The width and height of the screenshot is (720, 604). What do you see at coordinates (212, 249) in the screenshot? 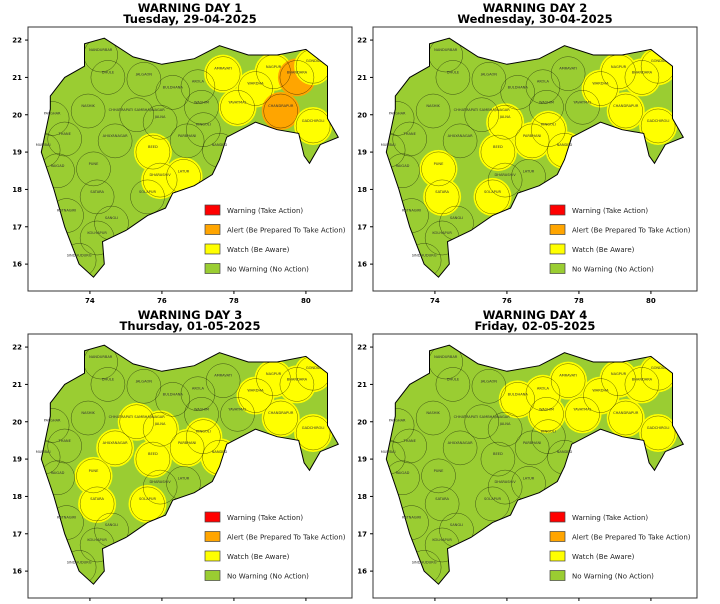
I see `legend-swatch-watch` at bounding box center [212, 249].